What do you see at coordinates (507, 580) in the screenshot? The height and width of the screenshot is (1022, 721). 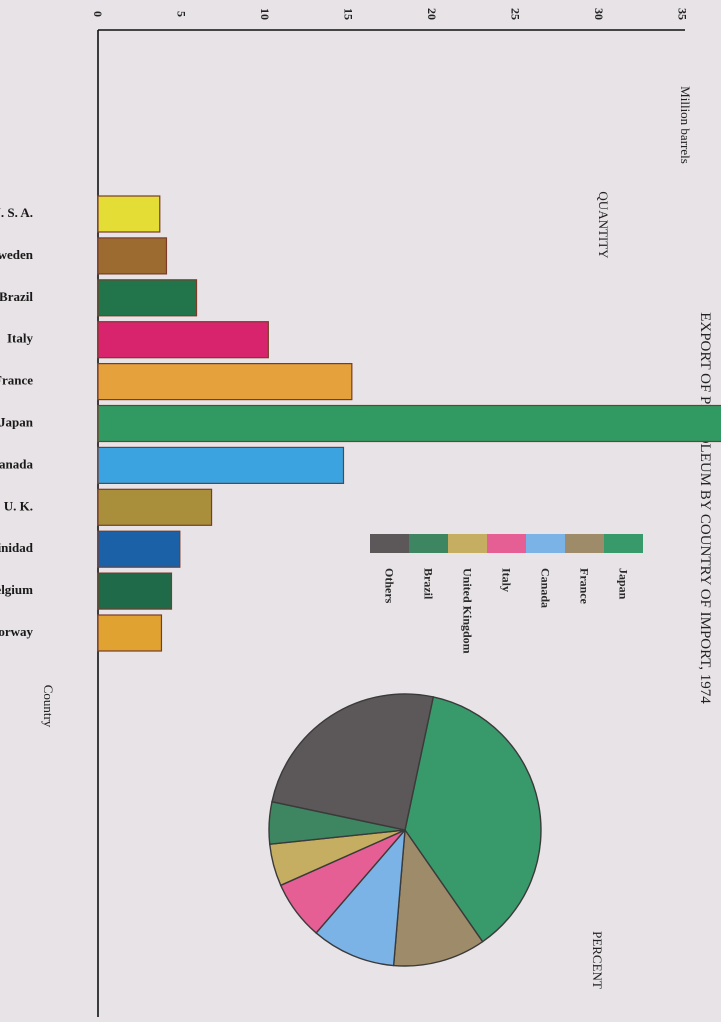 I see `legend-label-italy: Italy` at bounding box center [507, 580].